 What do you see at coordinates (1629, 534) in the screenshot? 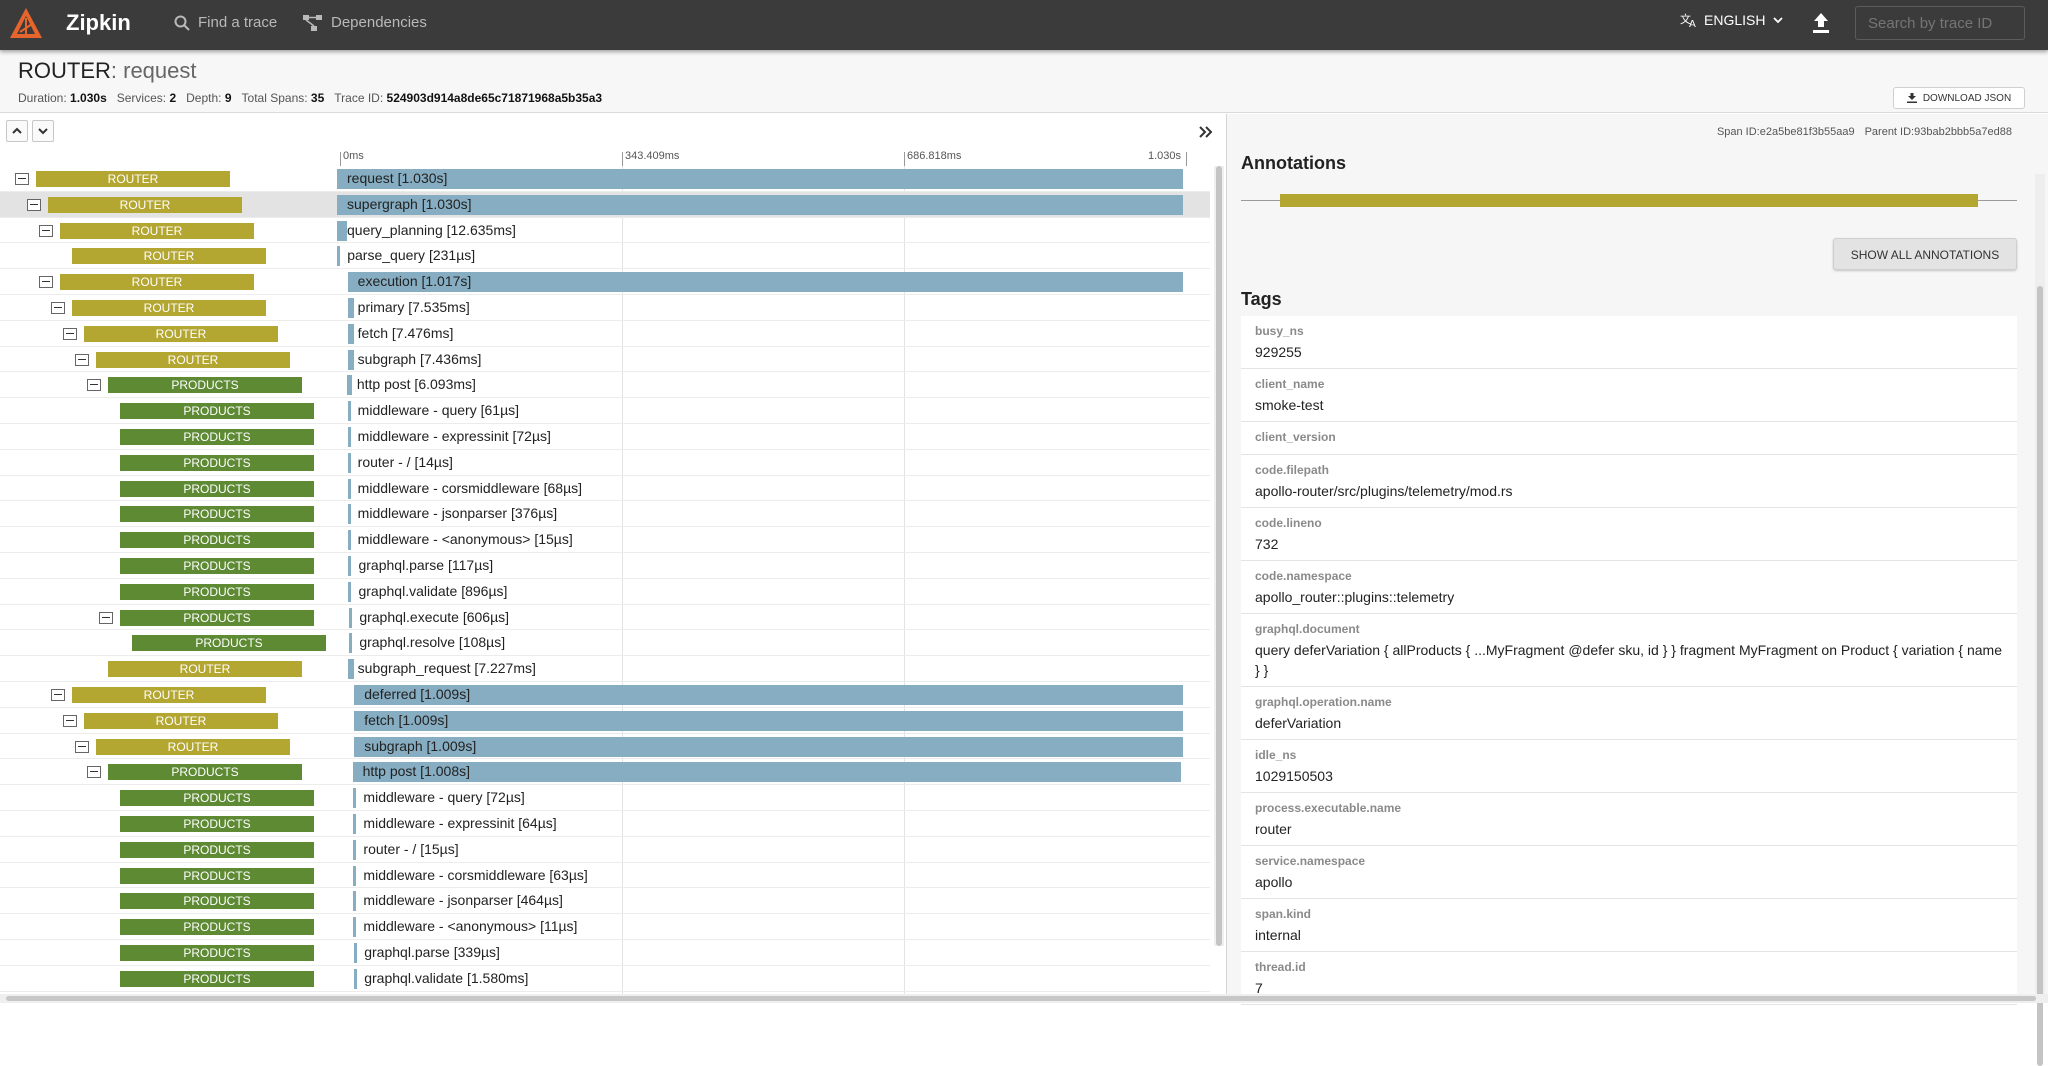
I see `tag-item: code.lineno 732` at bounding box center [1629, 534].